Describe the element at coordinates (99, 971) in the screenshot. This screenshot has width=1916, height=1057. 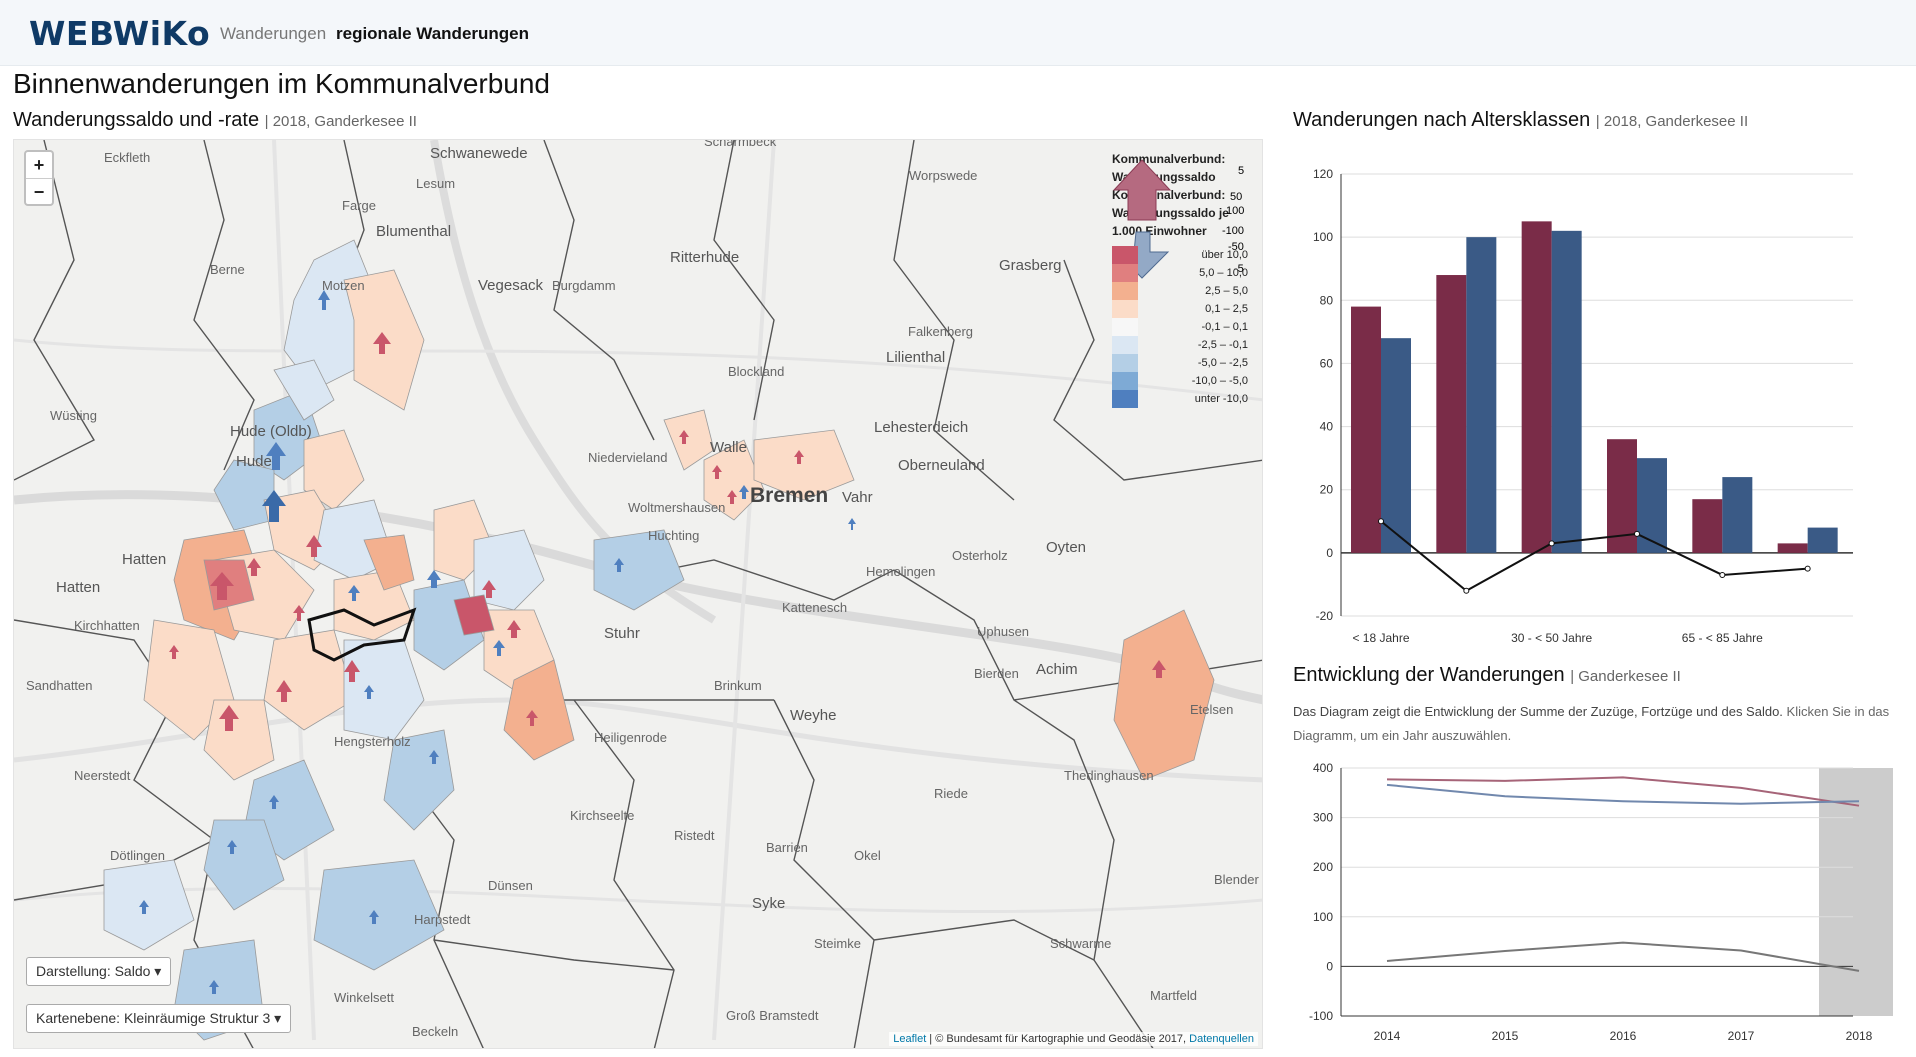
I see `darstellung-dropdown: Darstellung: Saldo ▾` at that location.